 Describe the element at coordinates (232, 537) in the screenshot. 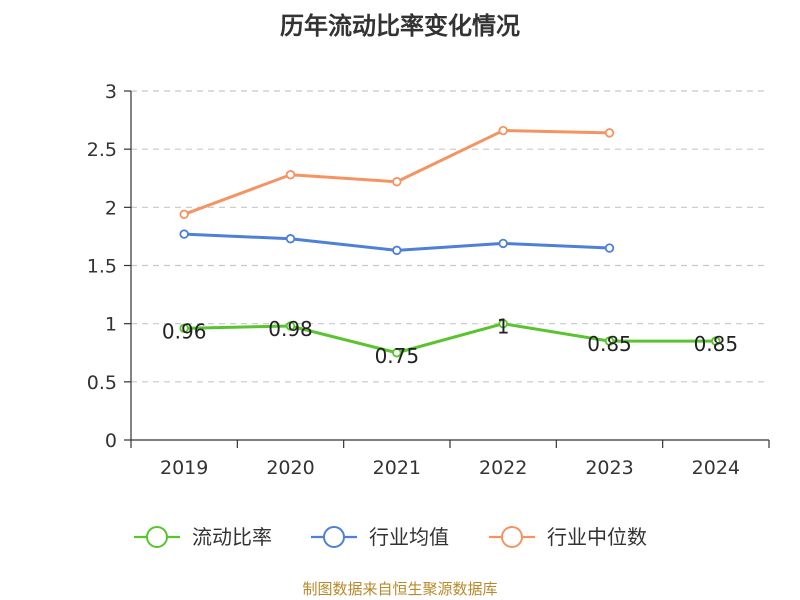

I see `legend-label: 流动比率` at that location.